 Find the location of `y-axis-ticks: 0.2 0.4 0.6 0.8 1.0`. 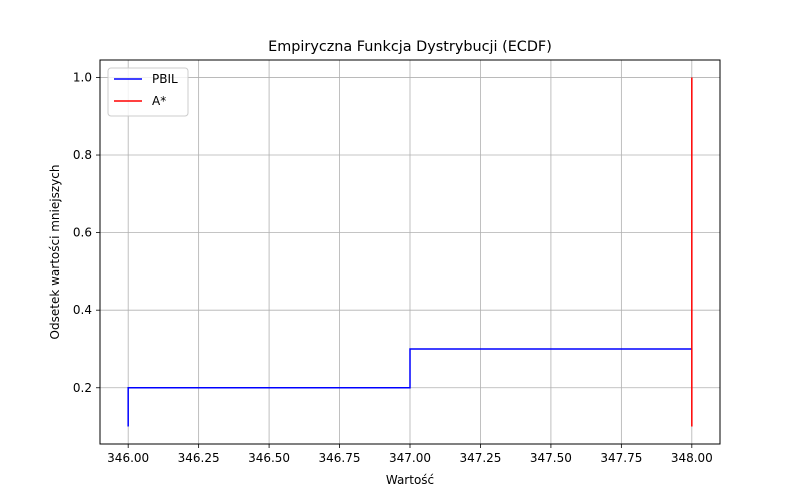

y-axis-ticks: 0.2 0.4 0.6 0.8 1.0 is located at coordinates (86, 232).